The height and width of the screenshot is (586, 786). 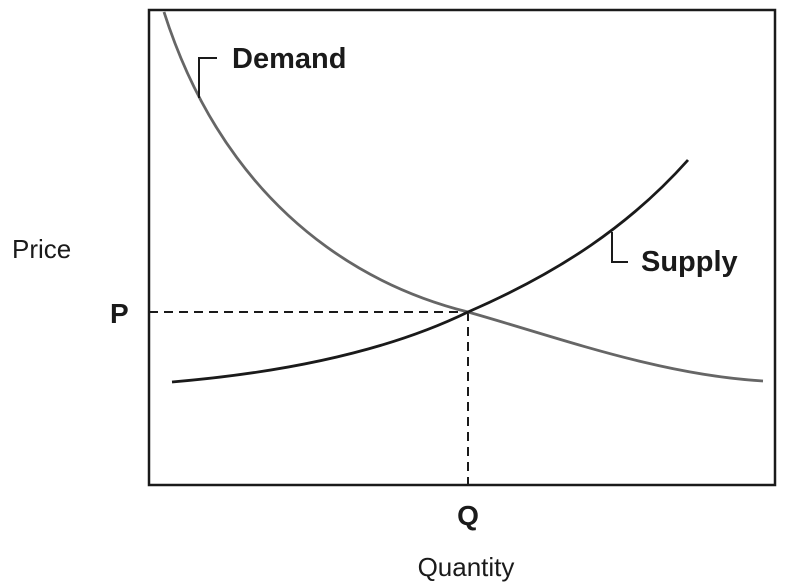 What do you see at coordinates (207, 77) in the screenshot?
I see `demand-leader-line` at bounding box center [207, 77].